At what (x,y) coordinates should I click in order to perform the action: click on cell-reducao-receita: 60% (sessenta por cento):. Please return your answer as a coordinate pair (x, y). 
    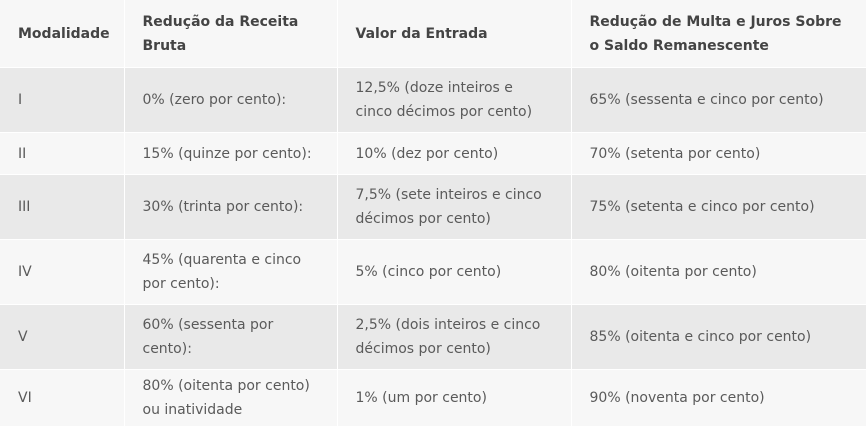
    Looking at the image, I should click on (231, 337).